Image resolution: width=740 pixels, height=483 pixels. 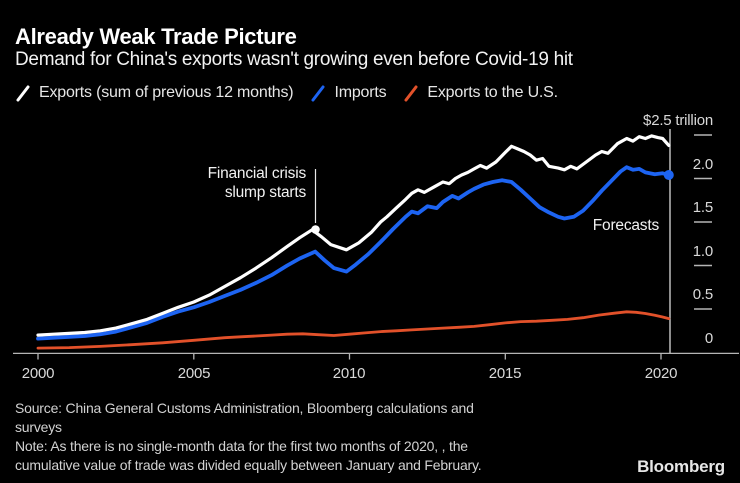 What do you see at coordinates (492, 92) in the screenshot?
I see `legend-label-exports-us: Exports to the U.S.` at bounding box center [492, 92].